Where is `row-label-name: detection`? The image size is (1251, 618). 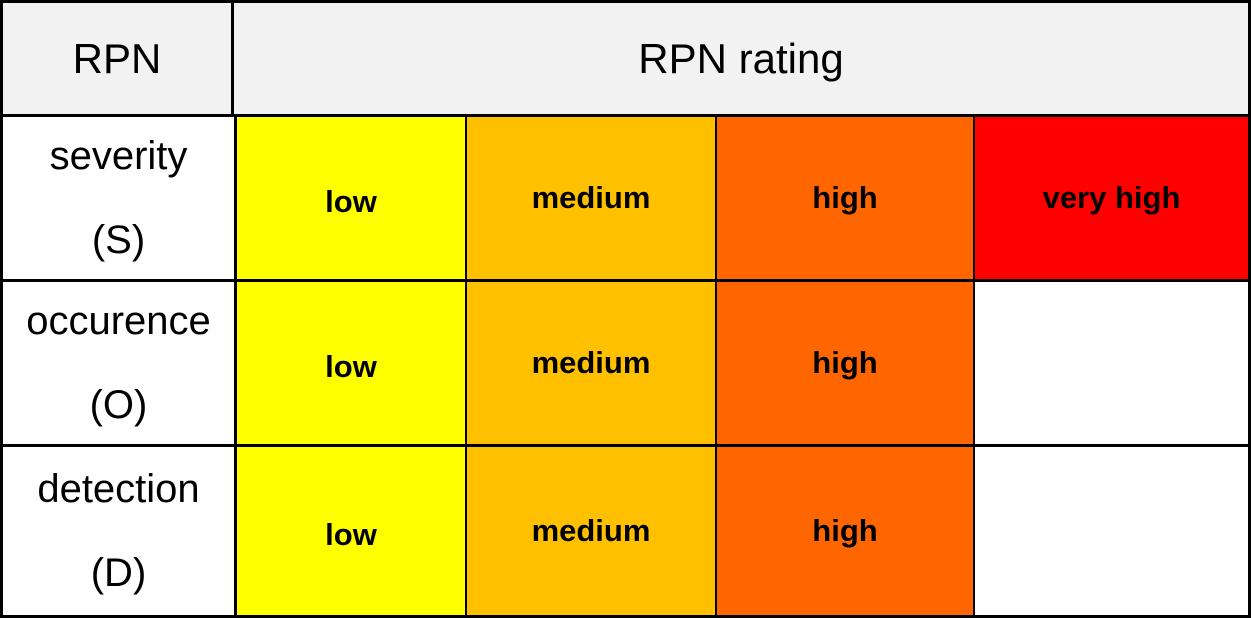 row-label-name: detection is located at coordinates (118, 489).